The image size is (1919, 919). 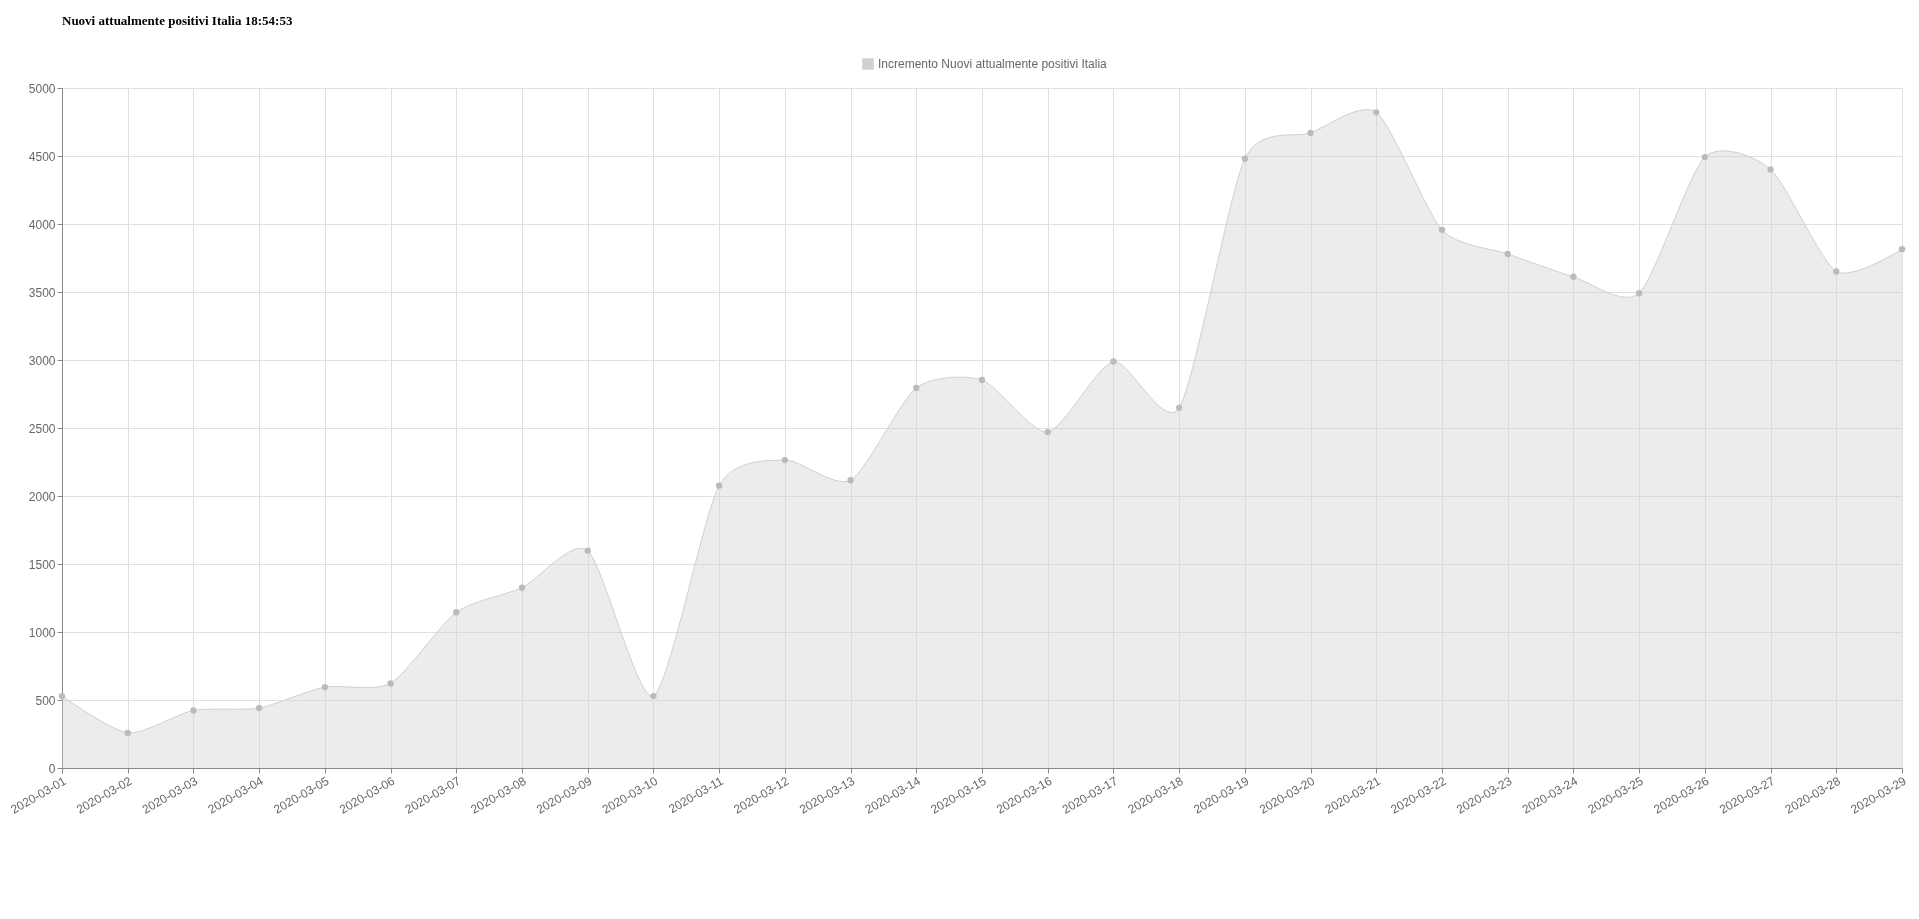 I want to click on y-tick-label: 2500, so click(x=42, y=428).